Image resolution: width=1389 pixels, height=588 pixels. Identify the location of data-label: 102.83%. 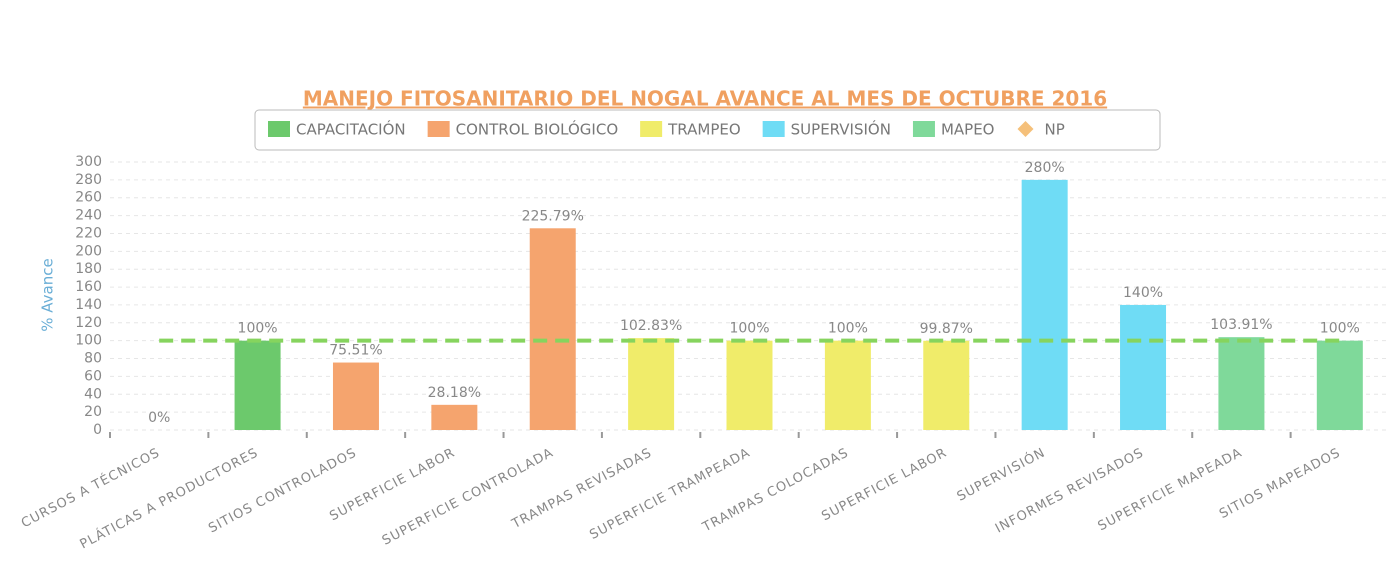
(651, 326).